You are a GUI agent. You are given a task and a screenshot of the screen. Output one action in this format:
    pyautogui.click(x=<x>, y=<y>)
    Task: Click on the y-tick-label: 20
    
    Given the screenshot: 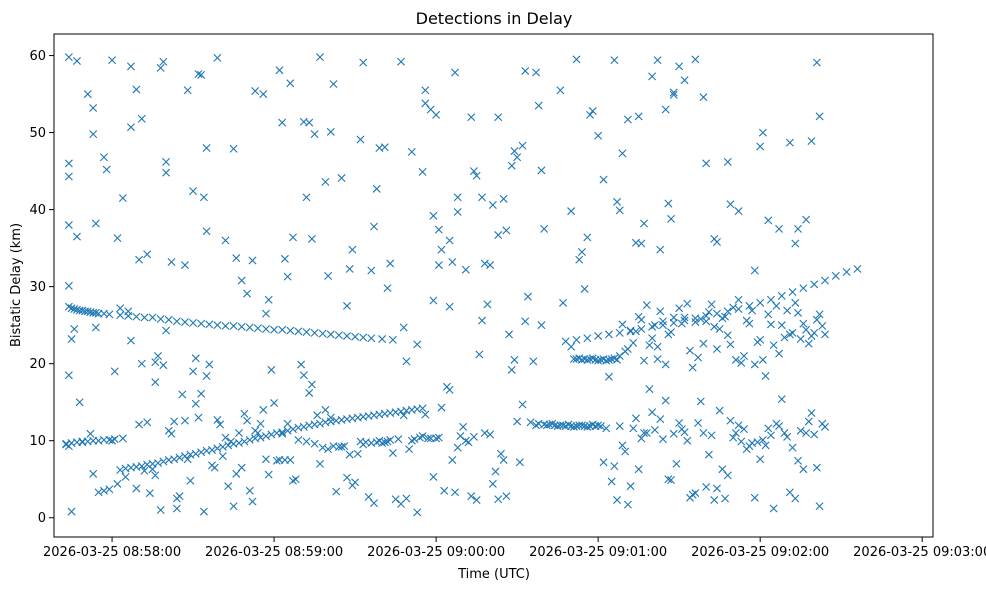 What is the action you would take?
    pyautogui.click(x=37, y=364)
    